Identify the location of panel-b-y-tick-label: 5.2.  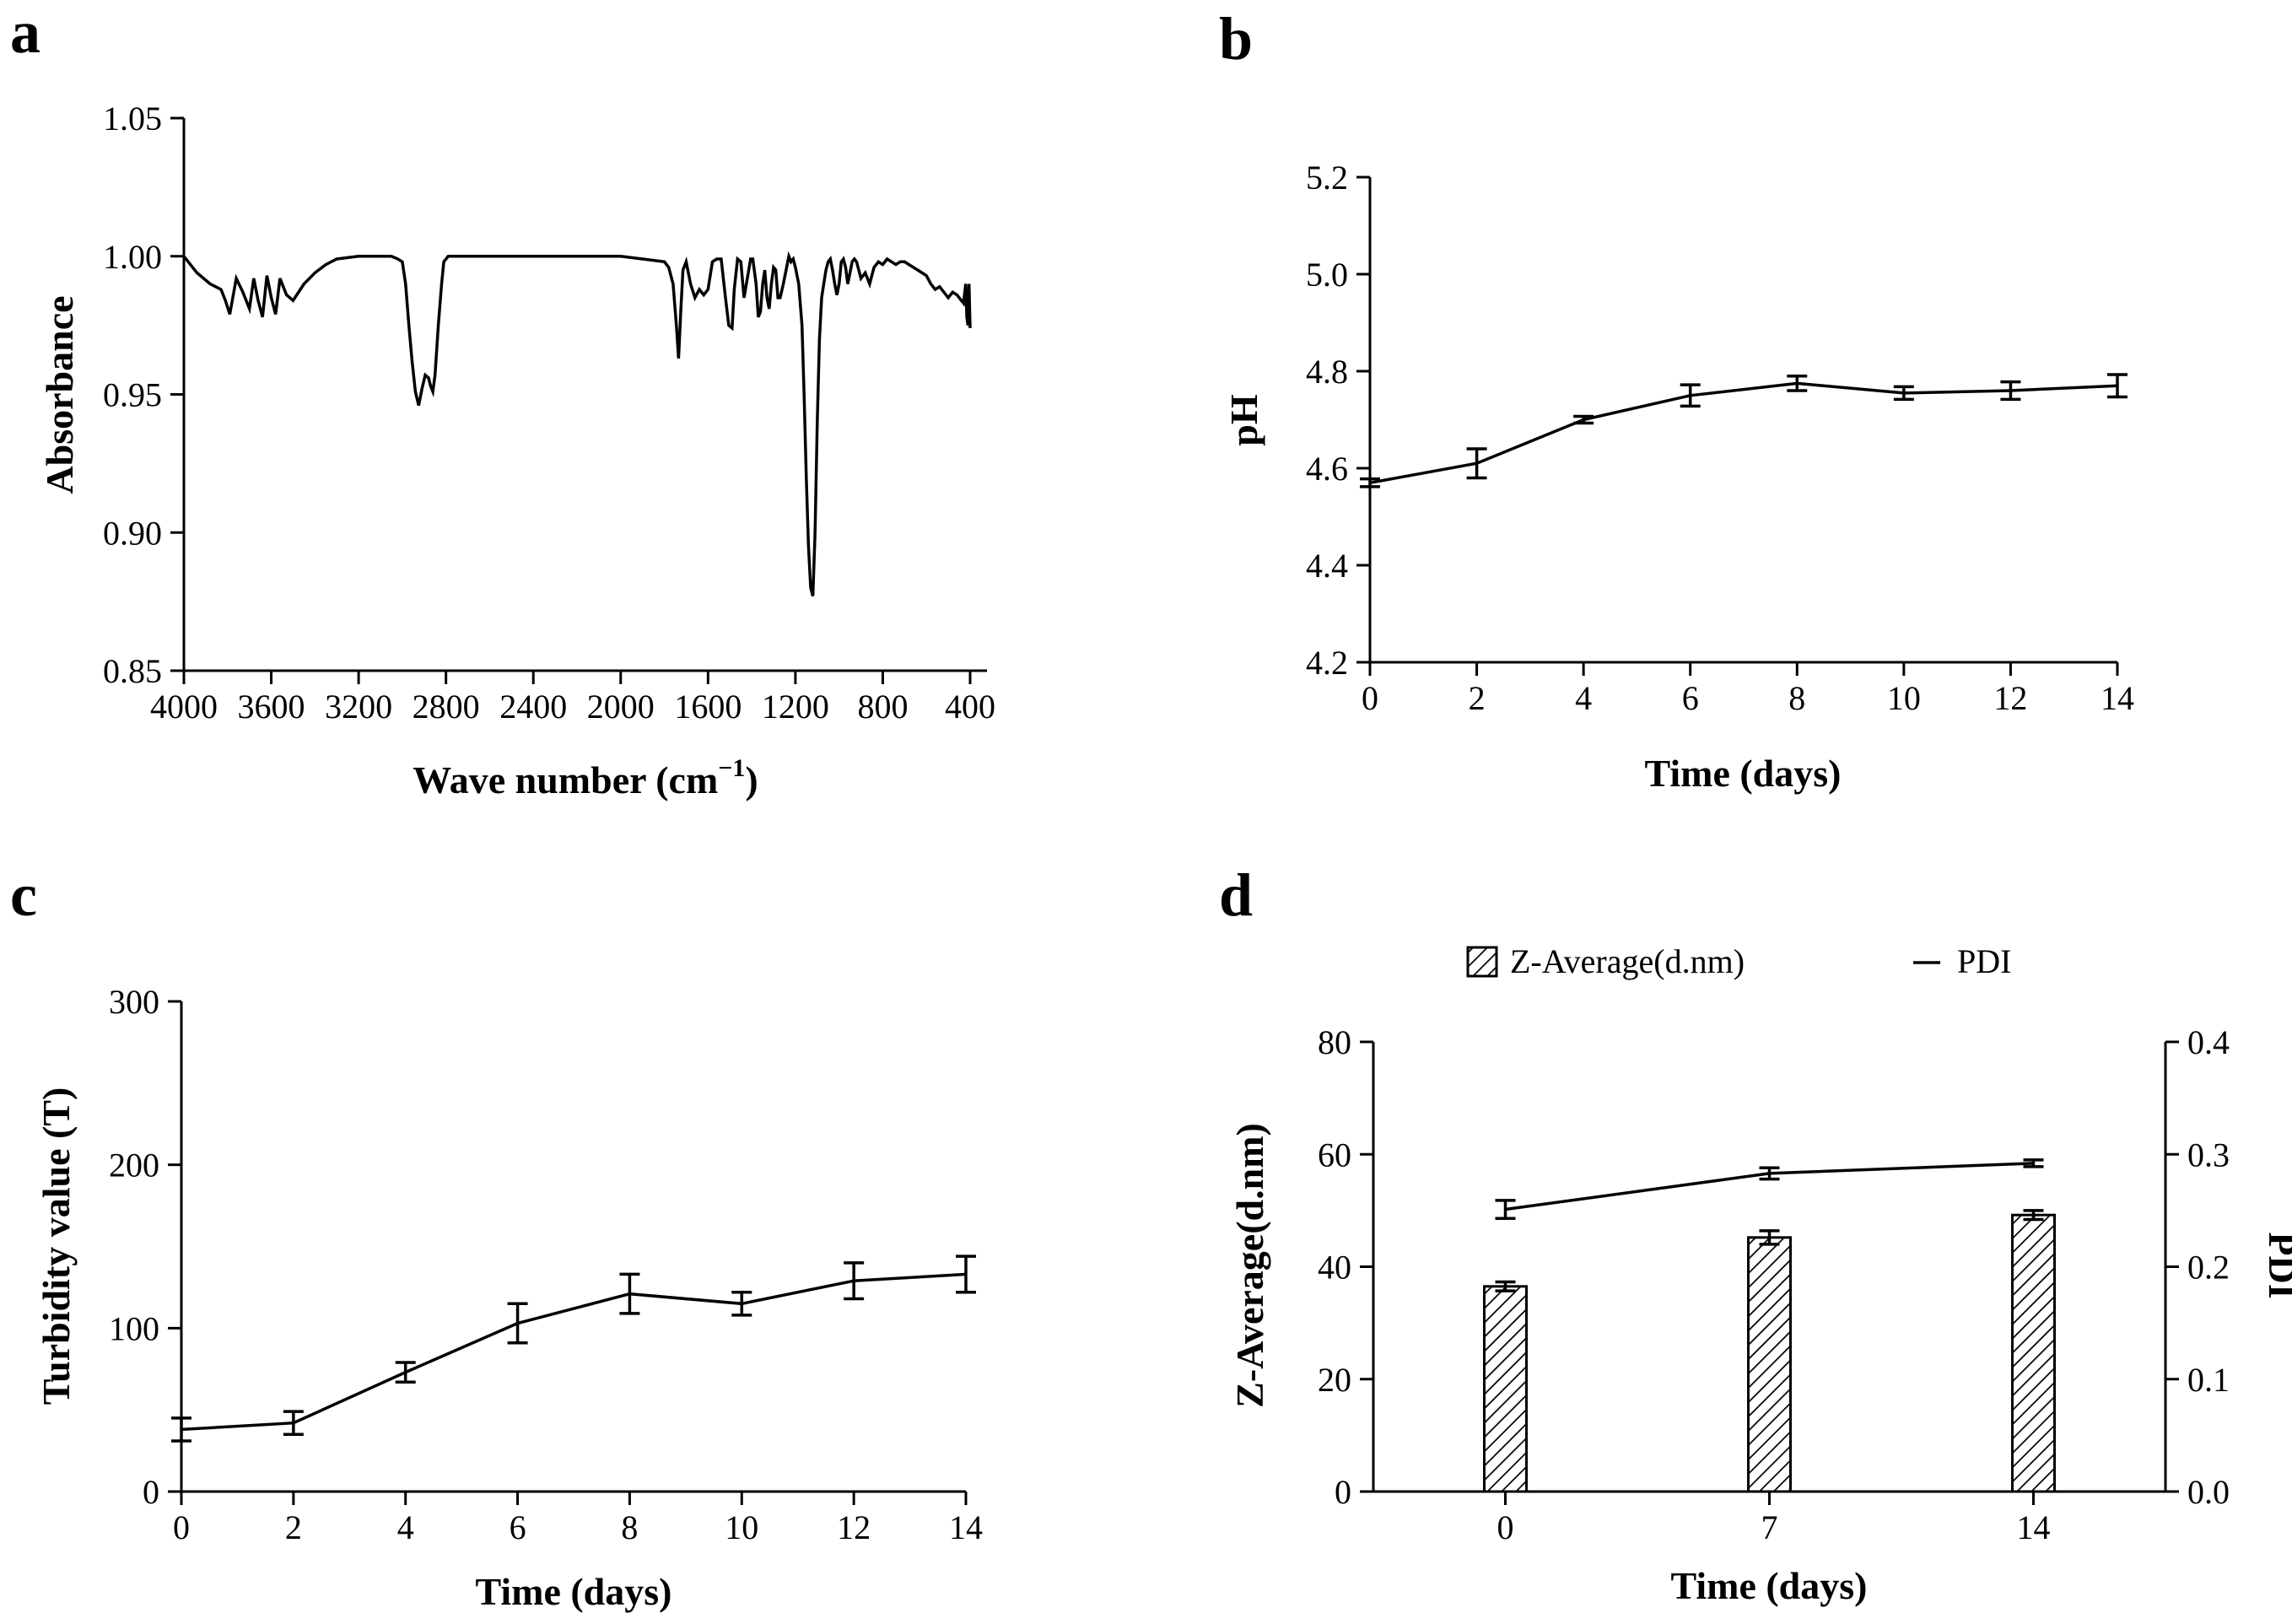
(1327, 178).